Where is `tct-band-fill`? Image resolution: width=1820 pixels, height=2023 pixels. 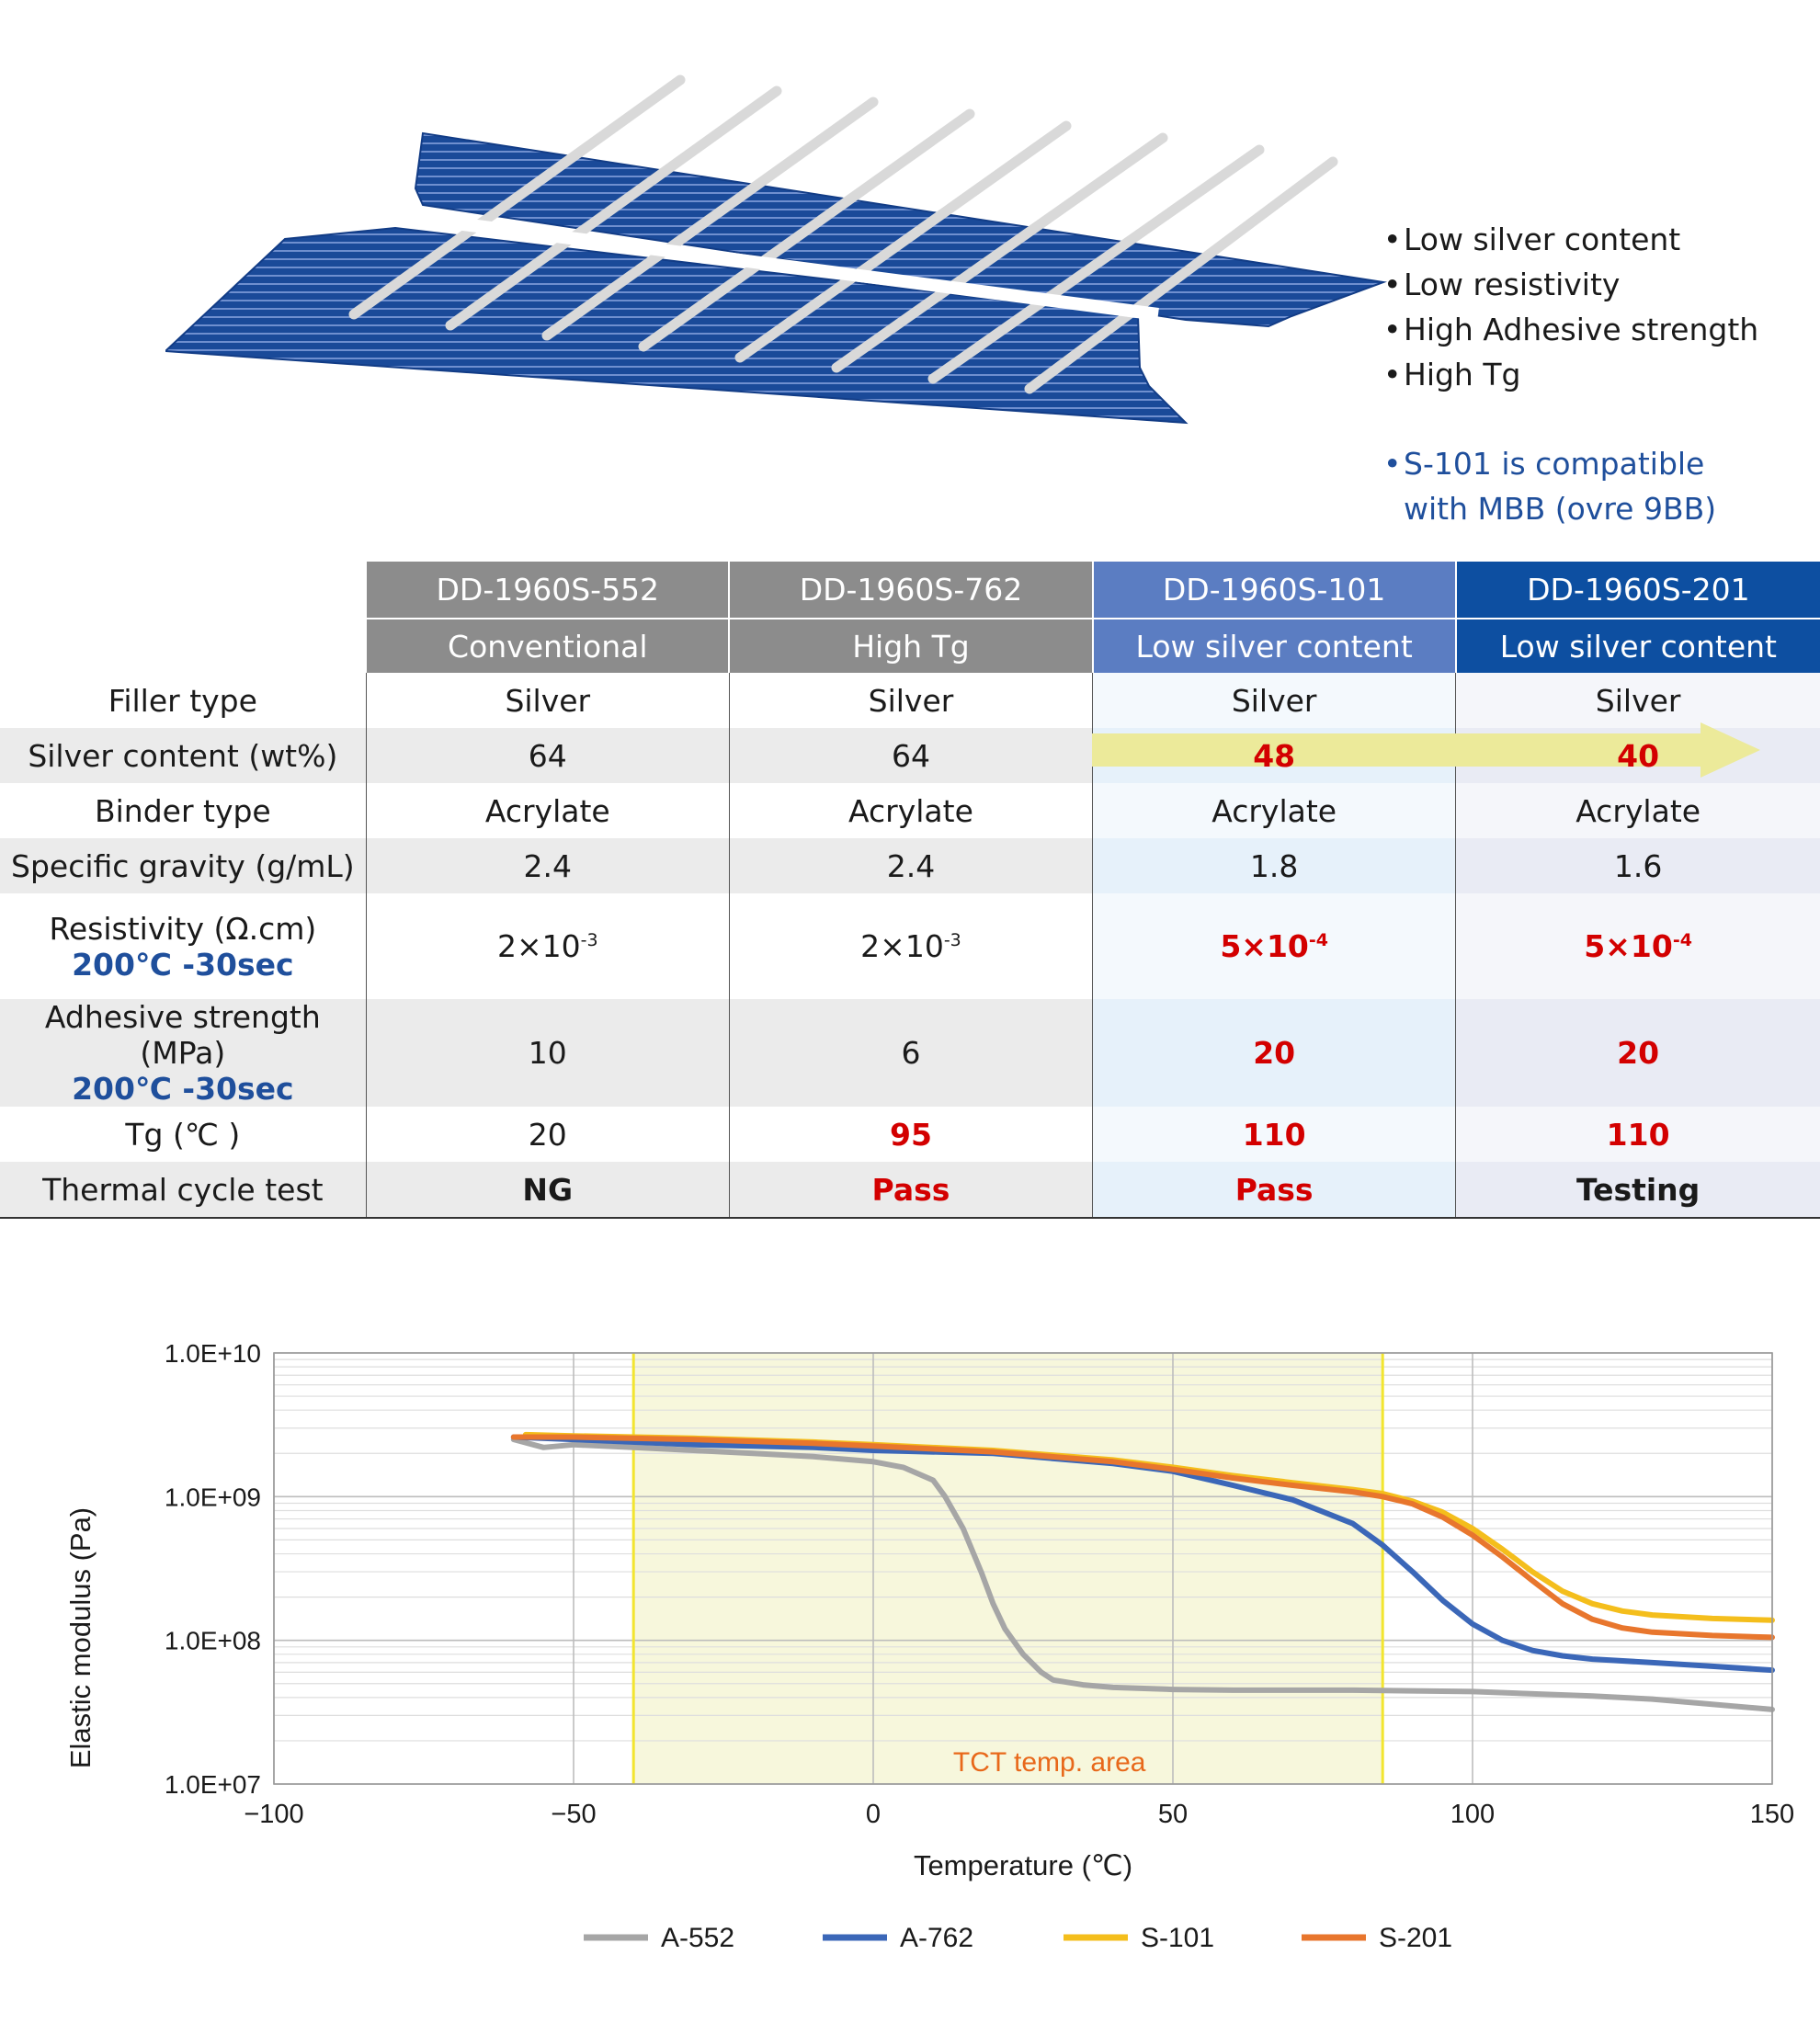 tct-band-fill is located at coordinates (1008, 1568).